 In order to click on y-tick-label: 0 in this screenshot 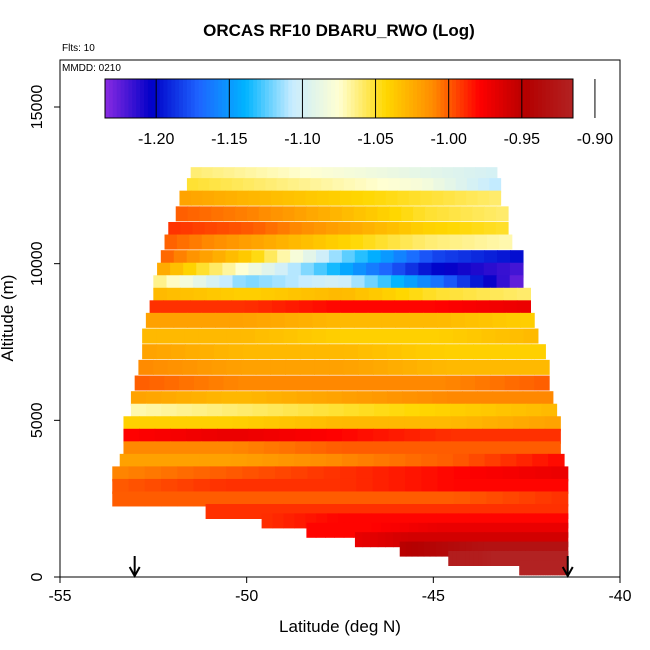, I will do `click(37, 576)`.